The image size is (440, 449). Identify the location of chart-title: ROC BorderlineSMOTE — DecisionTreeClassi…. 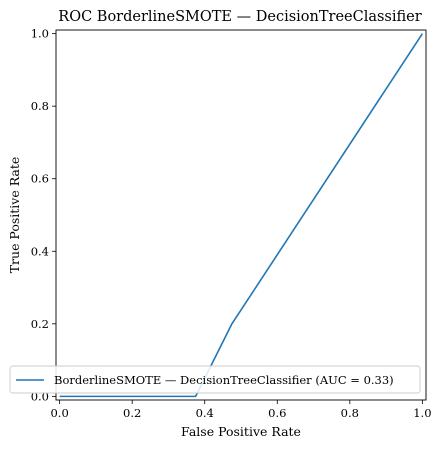
(239, 17).